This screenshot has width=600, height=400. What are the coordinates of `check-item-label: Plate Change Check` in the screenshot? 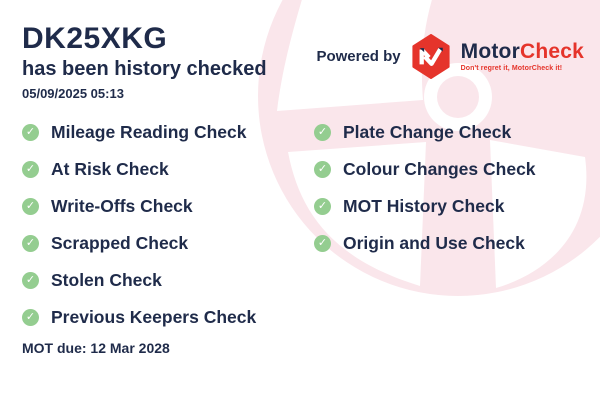 It's located at (427, 132).